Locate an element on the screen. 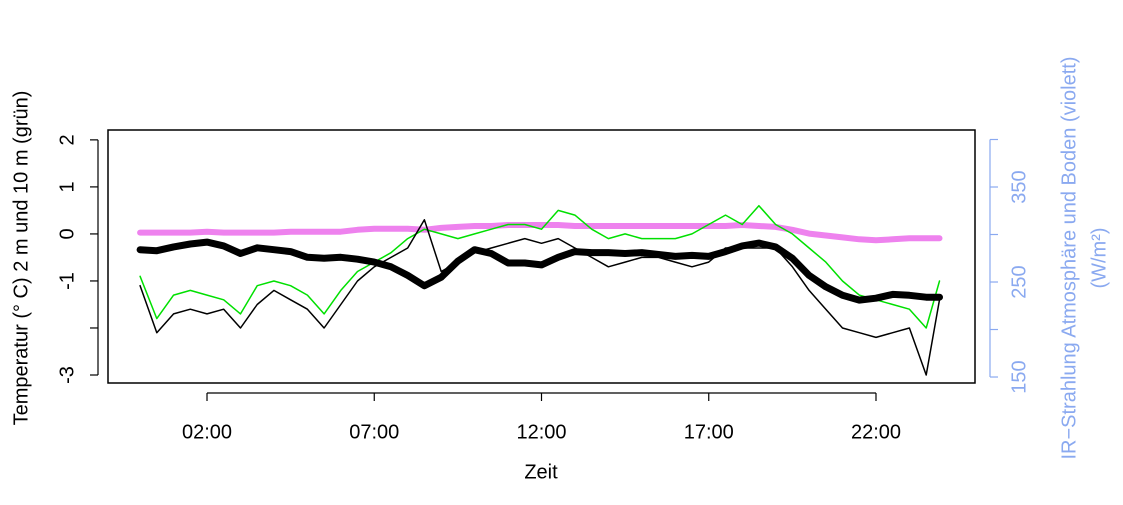 The height and width of the screenshot is (505, 1123). y-tick-label: 350 is located at coordinates (1019, 186).